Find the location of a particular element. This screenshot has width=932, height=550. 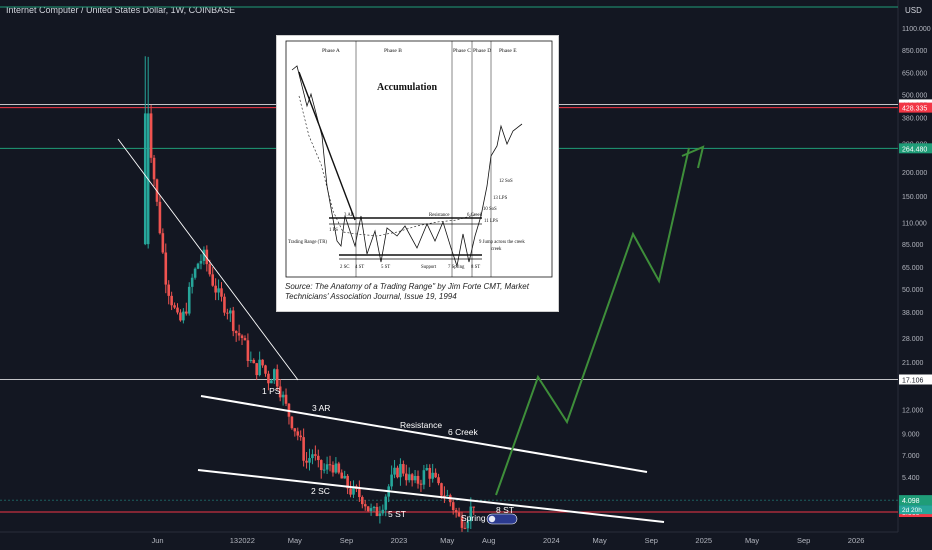

x-tick-label: 2022 is located at coordinates (246, 540).